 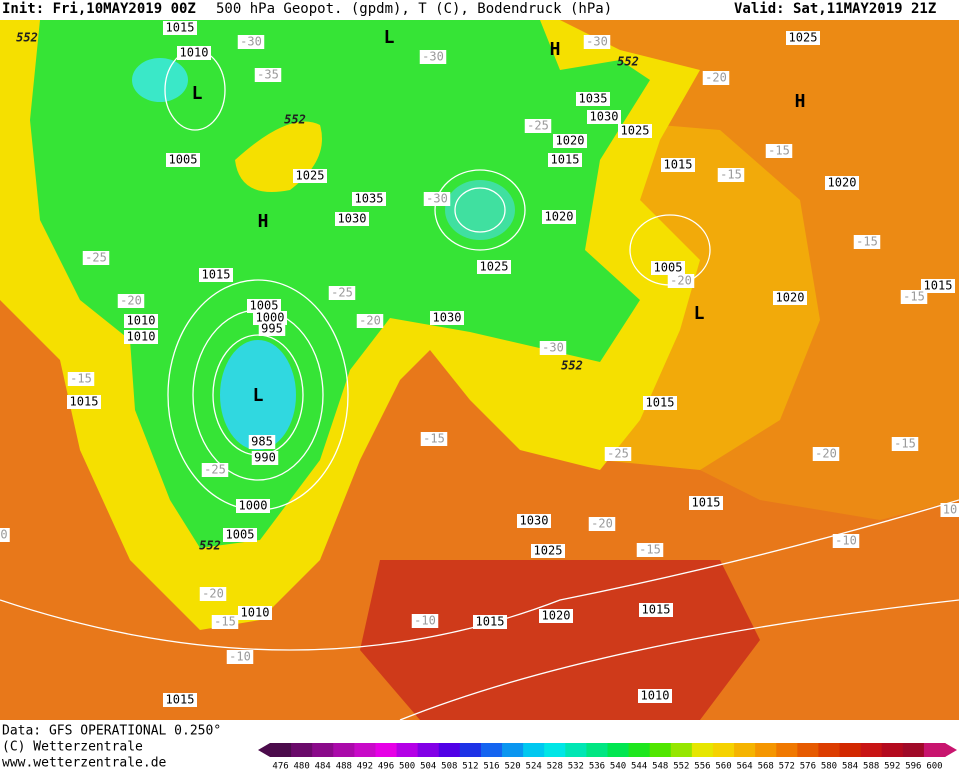 What do you see at coordinates (934, 766) in the screenshot?
I see `scale-label: 600` at bounding box center [934, 766].